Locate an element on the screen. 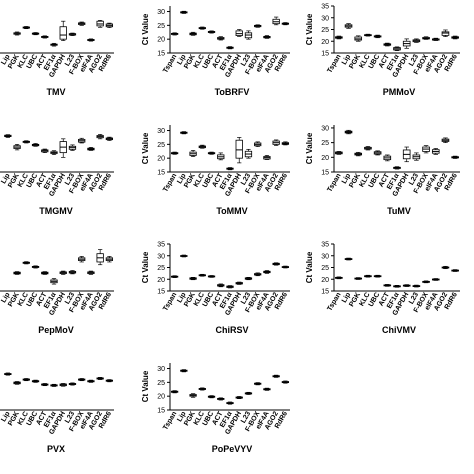 The height and width of the screenshot is (474, 474). panel-title: PMMoV is located at coordinates (399, 92).